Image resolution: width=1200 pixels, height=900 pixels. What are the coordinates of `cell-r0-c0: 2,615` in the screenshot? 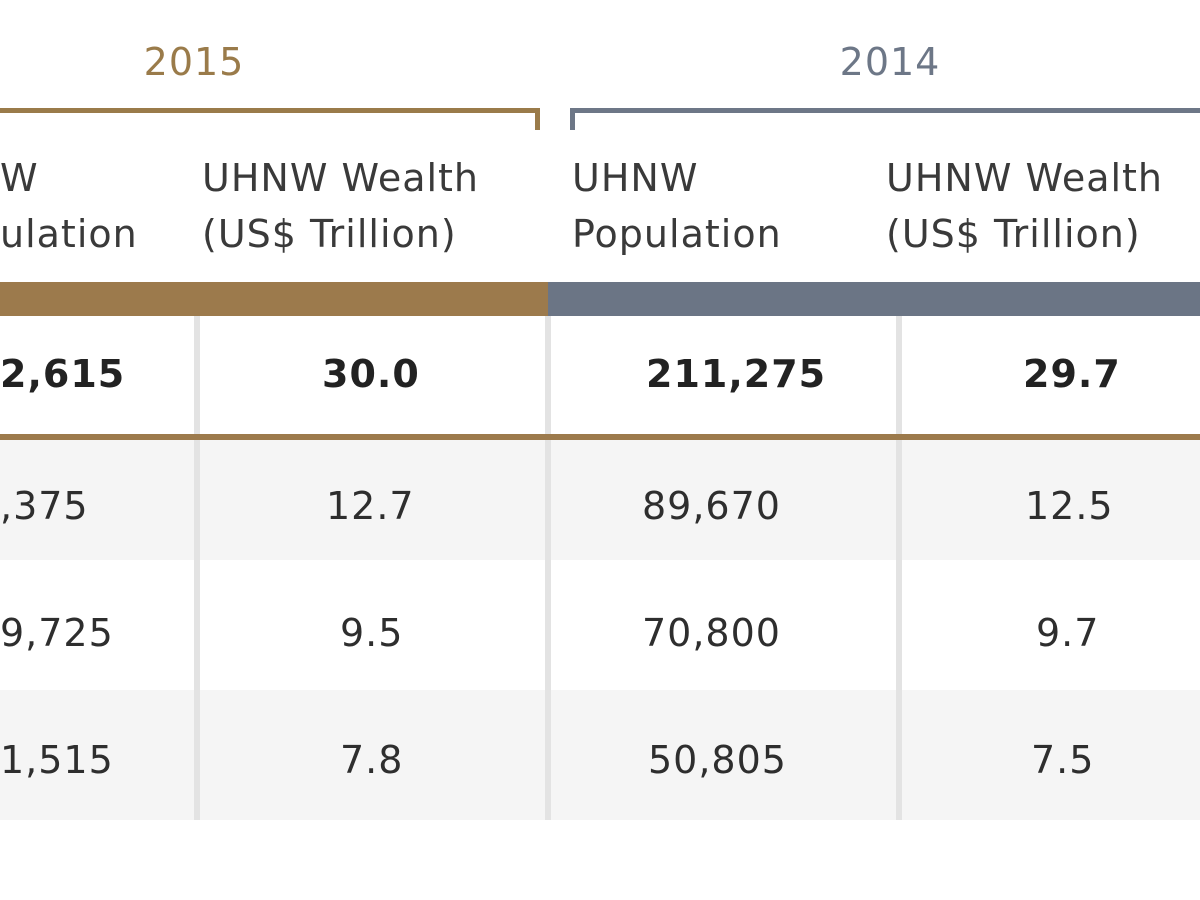 It's located at (63, 374).